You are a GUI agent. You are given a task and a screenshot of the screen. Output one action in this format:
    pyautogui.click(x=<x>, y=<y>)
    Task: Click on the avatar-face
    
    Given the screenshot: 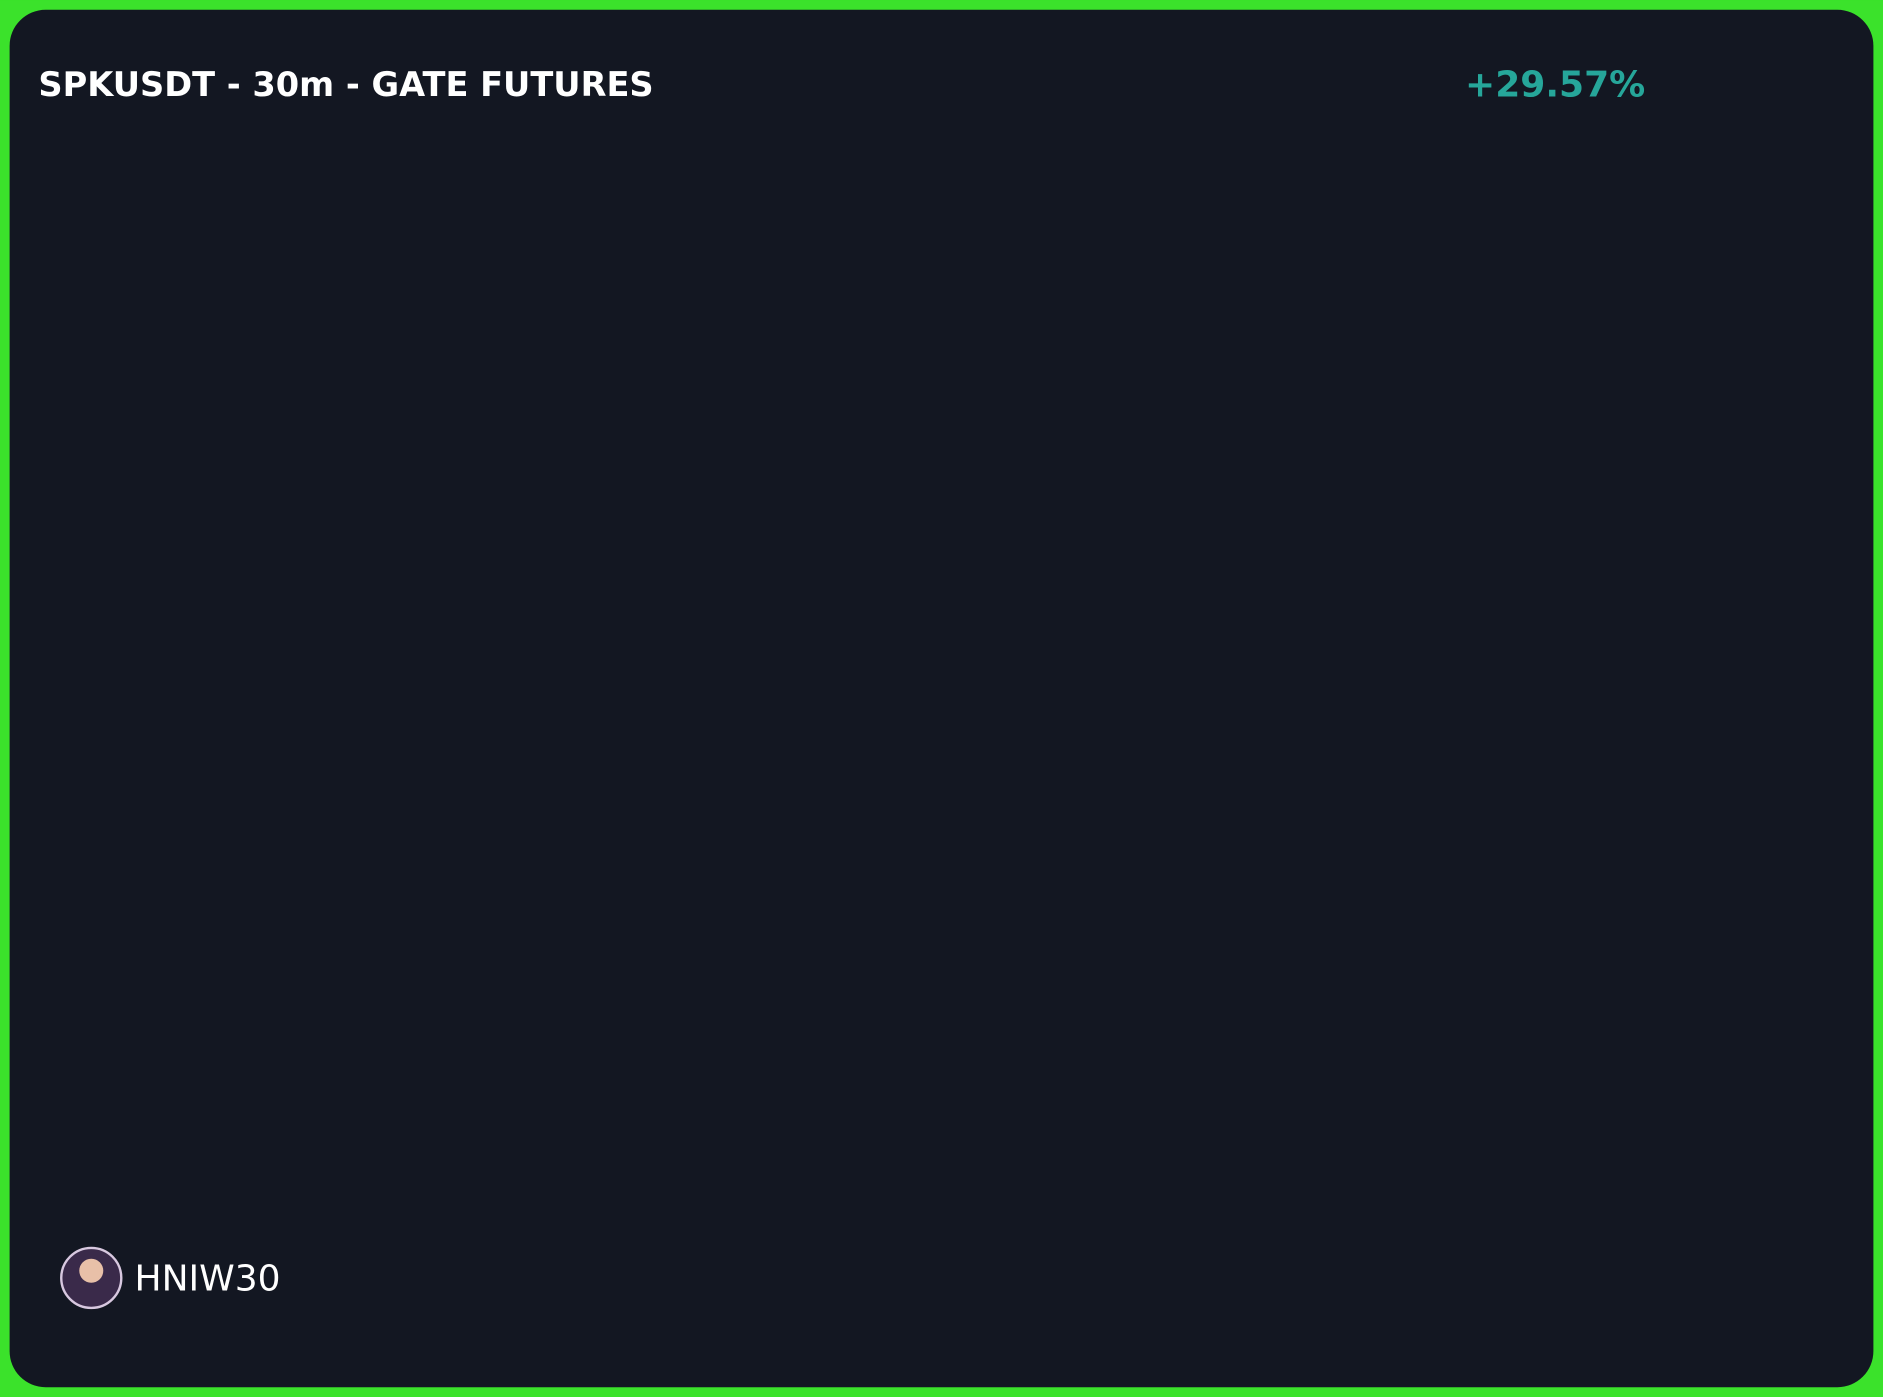 What is the action you would take?
    pyautogui.click(x=91, y=1270)
    